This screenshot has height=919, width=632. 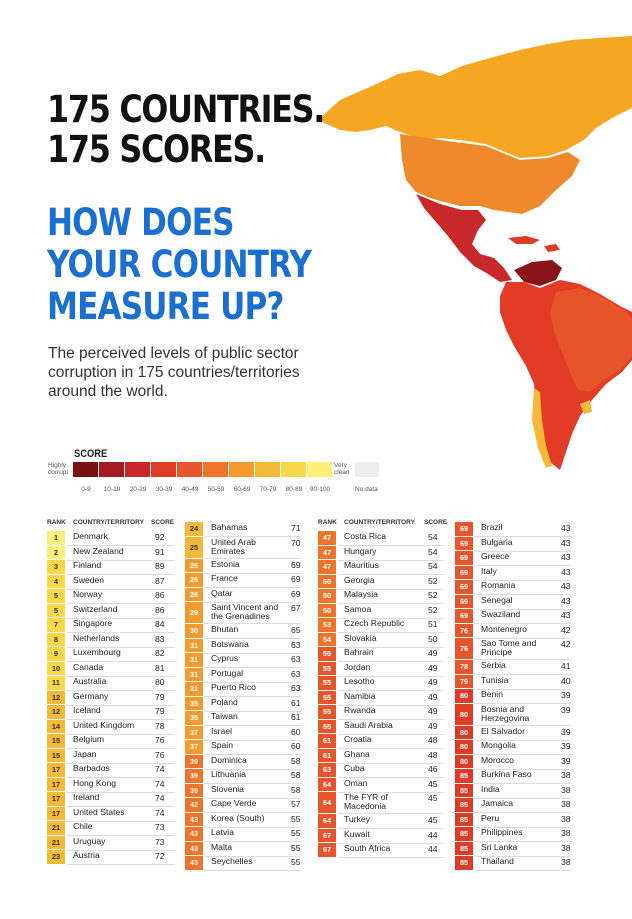 I want to click on table-row: 63 Cuba 46, so click(x=382, y=770).